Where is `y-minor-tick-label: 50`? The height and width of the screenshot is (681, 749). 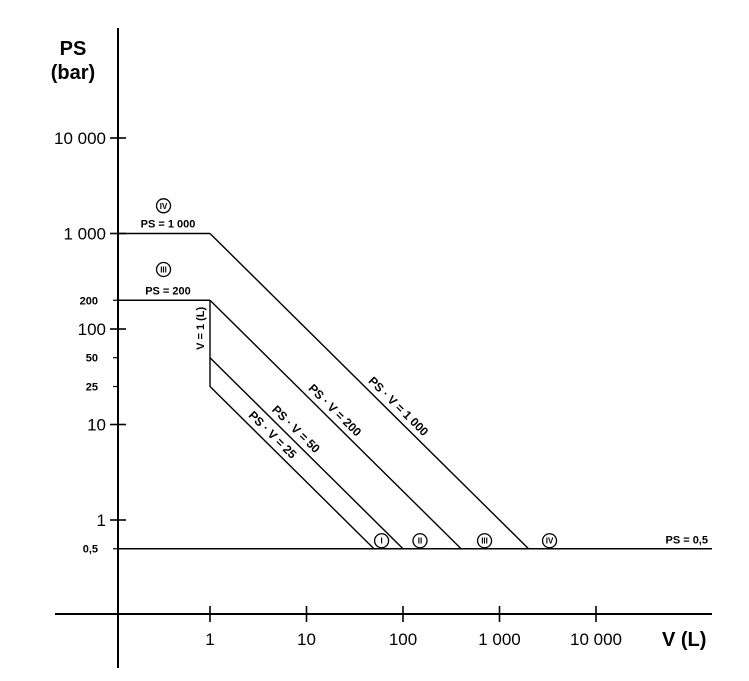
y-minor-tick-label: 50 is located at coordinates (92, 359).